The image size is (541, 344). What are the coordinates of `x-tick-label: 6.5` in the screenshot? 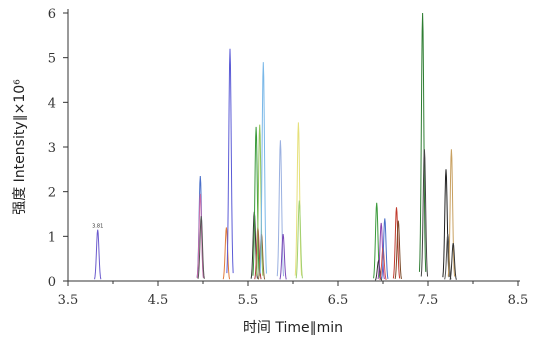 It's located at (338, 300).